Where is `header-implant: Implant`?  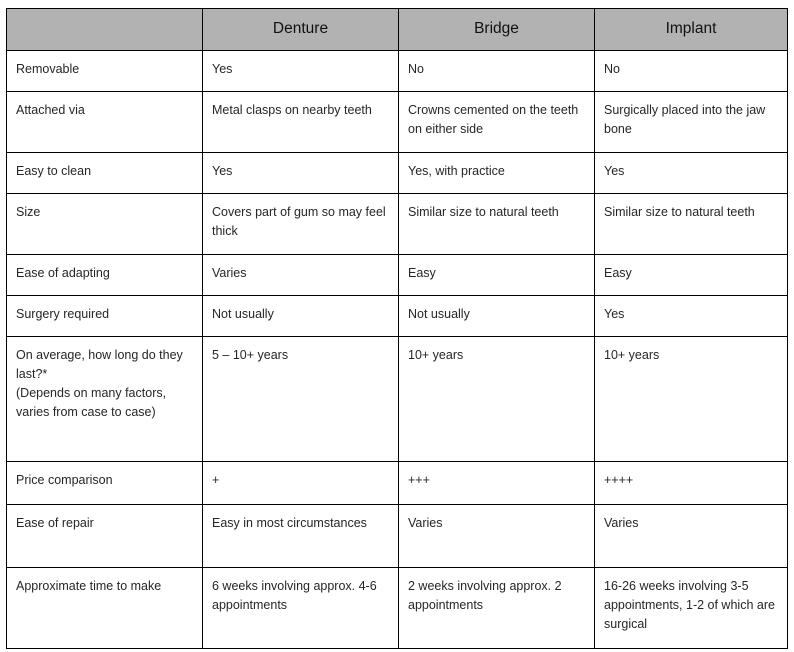 header-implant: Implant is located at coordinates (691, 29).